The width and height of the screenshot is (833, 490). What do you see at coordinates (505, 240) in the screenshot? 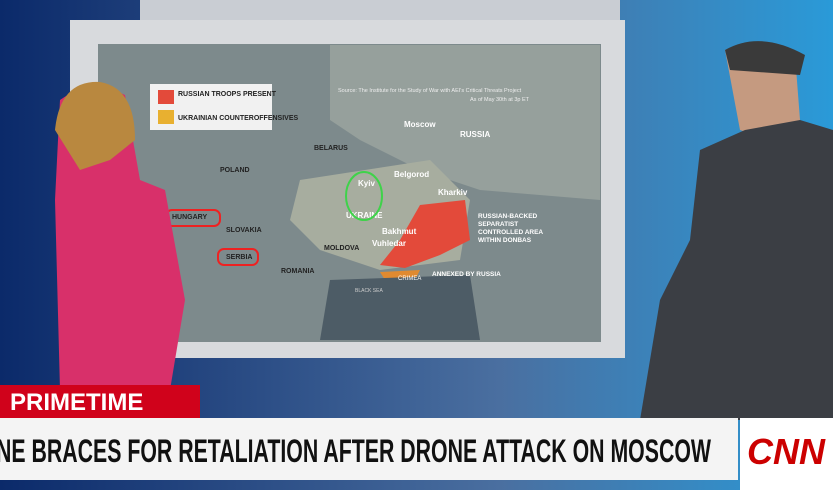
I see `donbas-note: WITHIN DONBAS` at bounding box center [505, 240].